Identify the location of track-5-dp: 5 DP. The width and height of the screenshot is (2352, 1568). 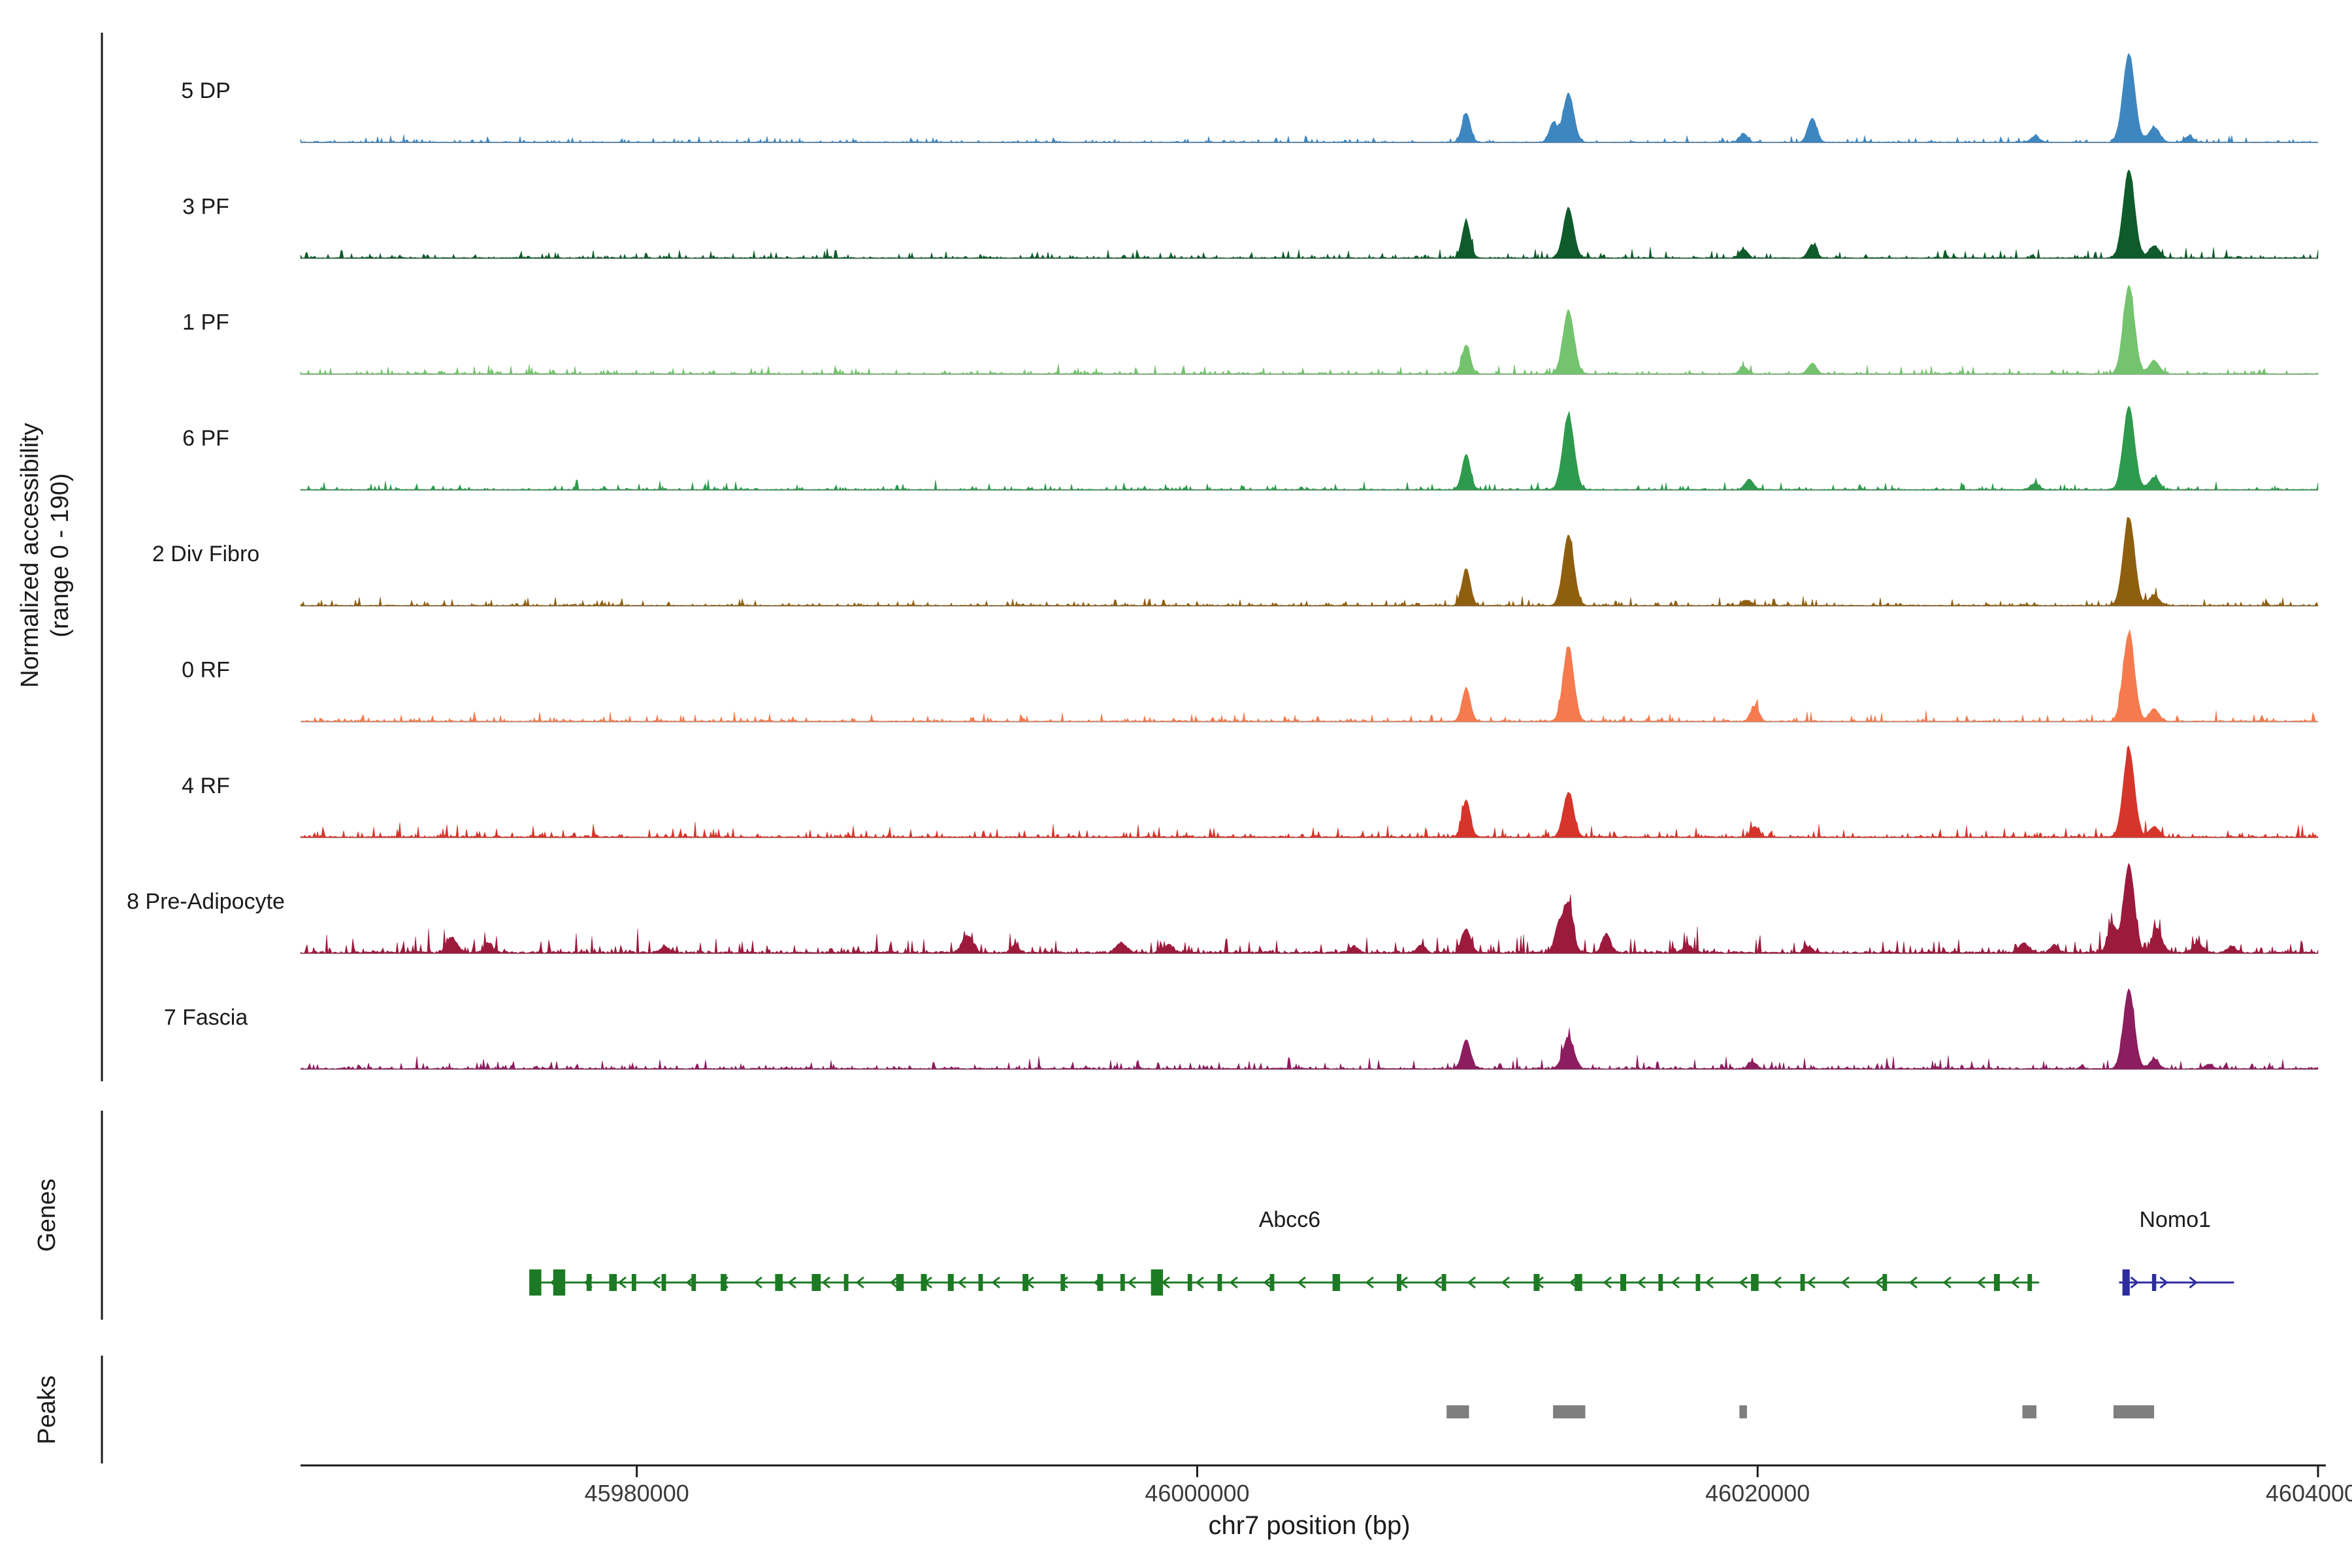
(1250, 97).